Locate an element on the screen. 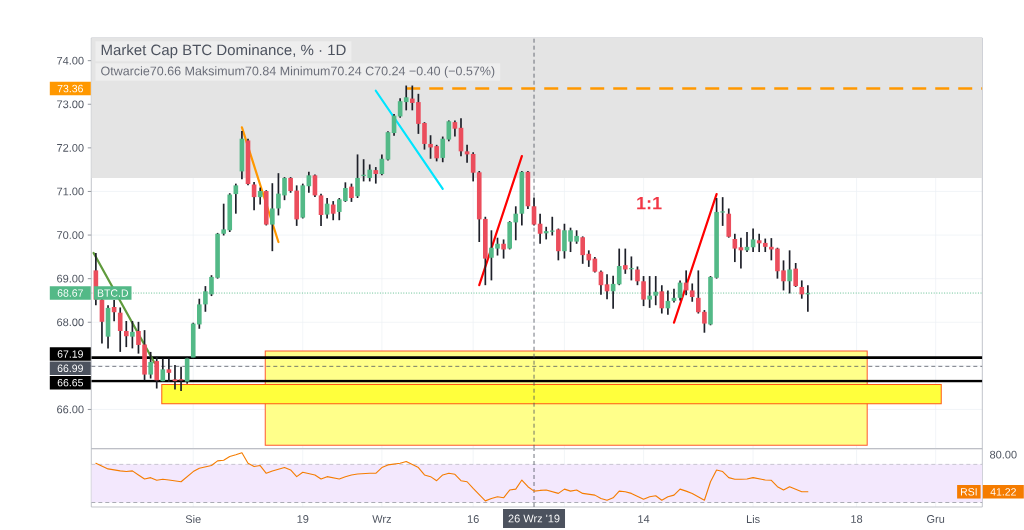 This screenshot has width=1024, height=530. x-tick-label: 16 is located at coordinates (473, 519).